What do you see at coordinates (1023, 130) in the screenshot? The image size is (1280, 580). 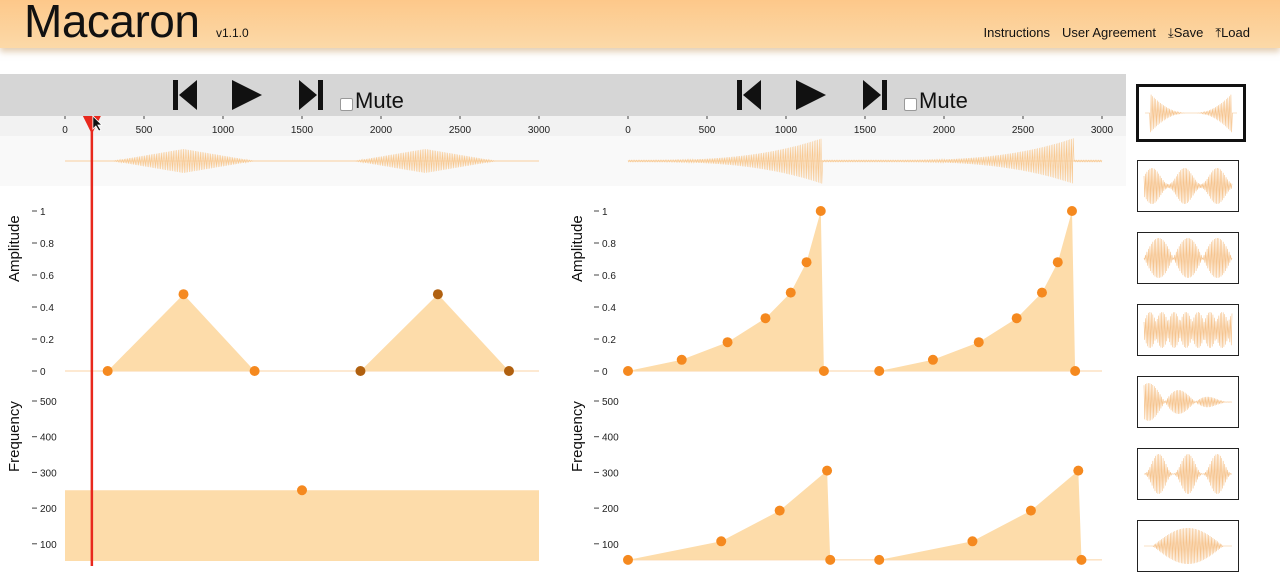 I see `time-tick-label: 2500` at bounding box center [1023, 130].